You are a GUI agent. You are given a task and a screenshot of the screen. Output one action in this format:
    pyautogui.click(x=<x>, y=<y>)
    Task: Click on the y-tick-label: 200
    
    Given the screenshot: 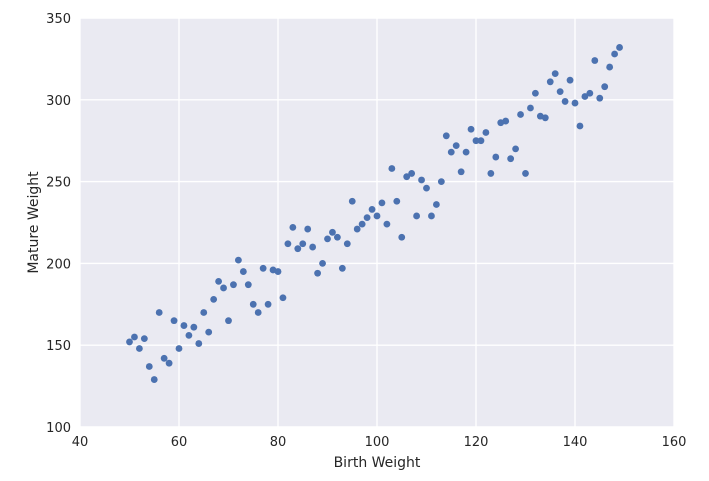 What is the action you would take?
    pyautogui.click(x=58, y=264)
    